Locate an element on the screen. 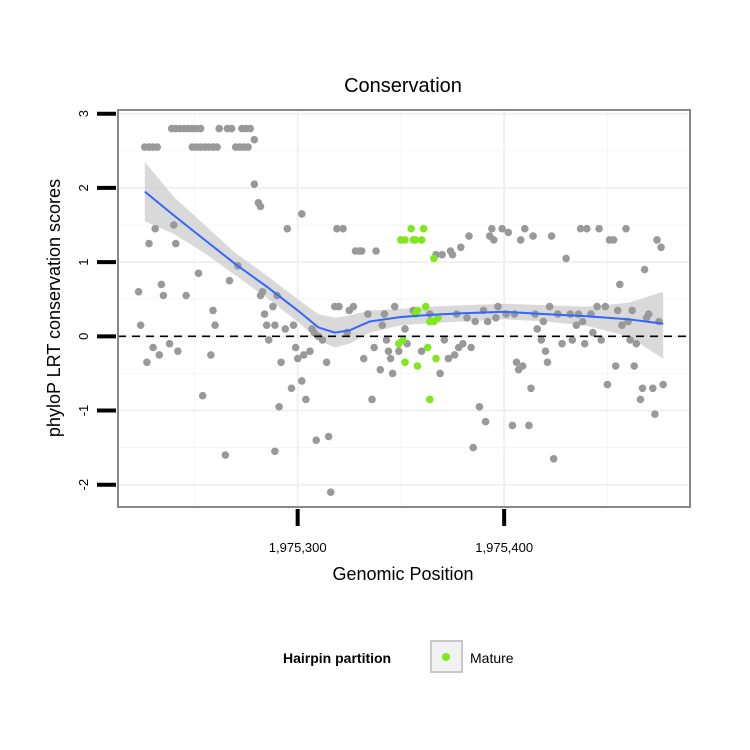 The height and width of the screenshot is (750, 750). smooth-fit-line is located at coordinates (404, 262).